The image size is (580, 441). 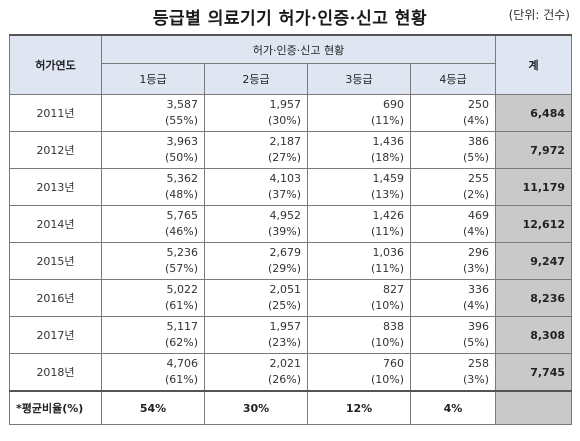 What do you see at coordinates (393, 104) in the screenshot?
I see `count-value: 690` at bounding box center [393, 104].